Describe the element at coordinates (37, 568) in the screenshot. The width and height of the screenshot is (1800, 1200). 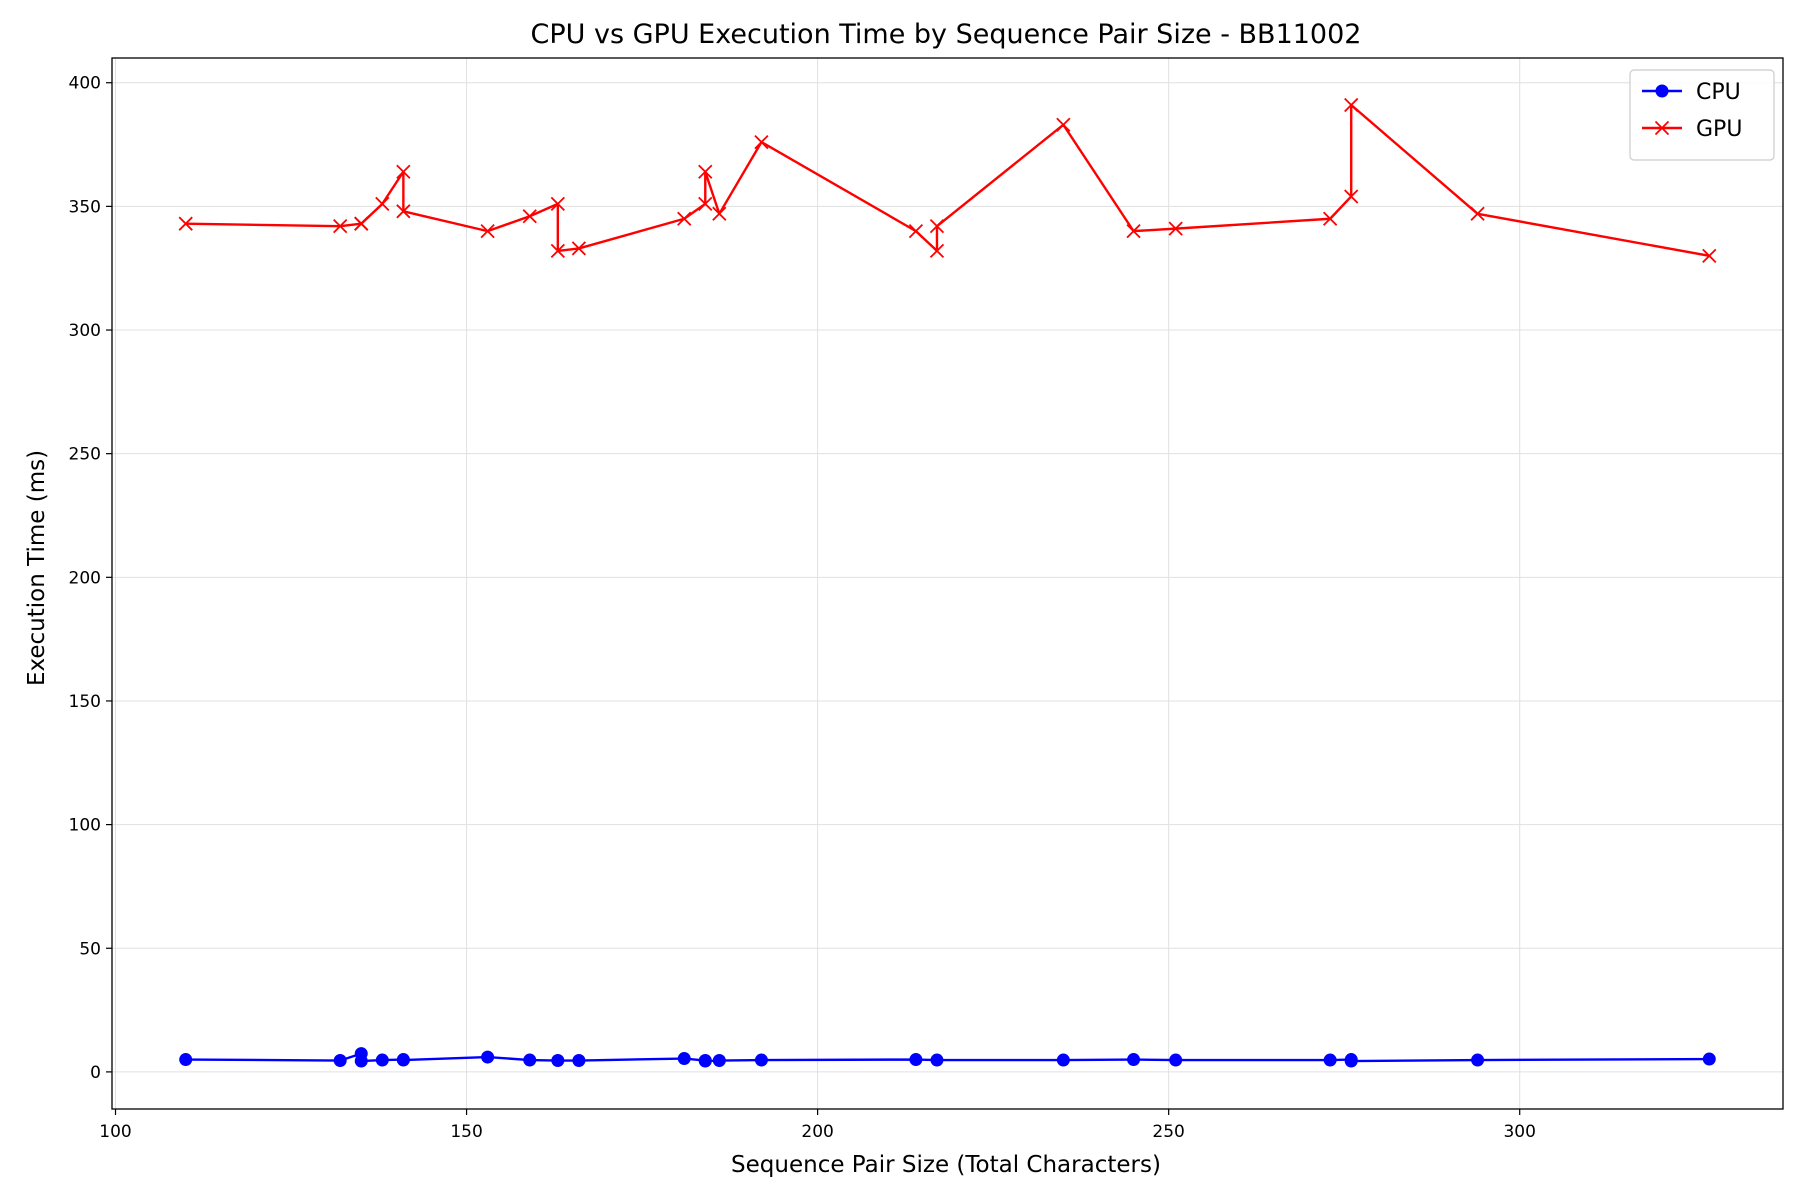
I see `y-axis-title: Execution Time (ms)` at that location.